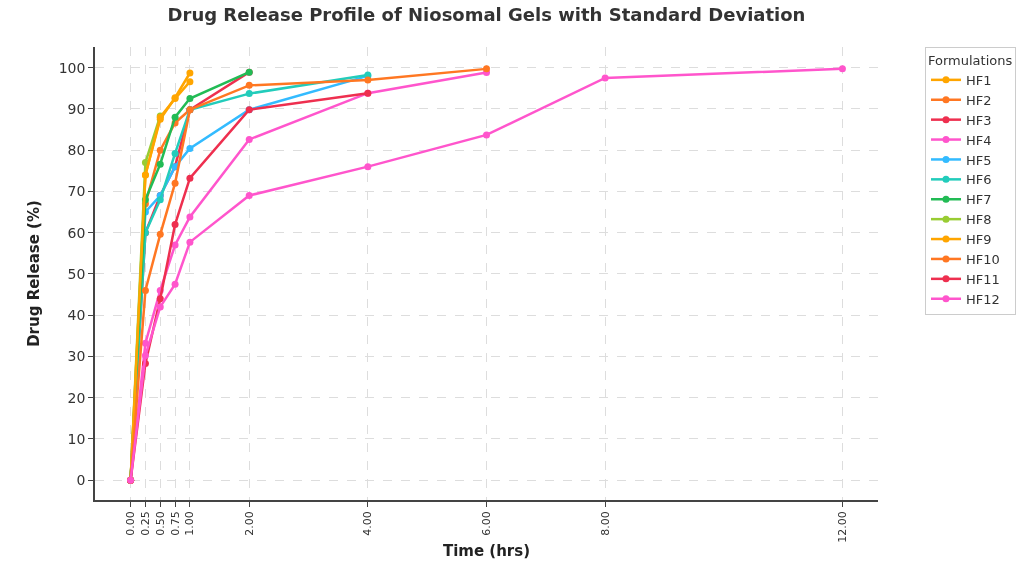 Image resolution: width=1029 pixels, height=585 pixels. I want to click on legend-label: HF2, so click(978, 100).